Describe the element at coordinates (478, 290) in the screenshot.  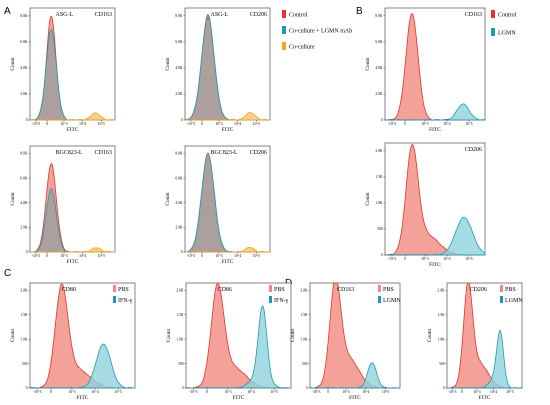
I see `cell-line-label: CD206` at that location.